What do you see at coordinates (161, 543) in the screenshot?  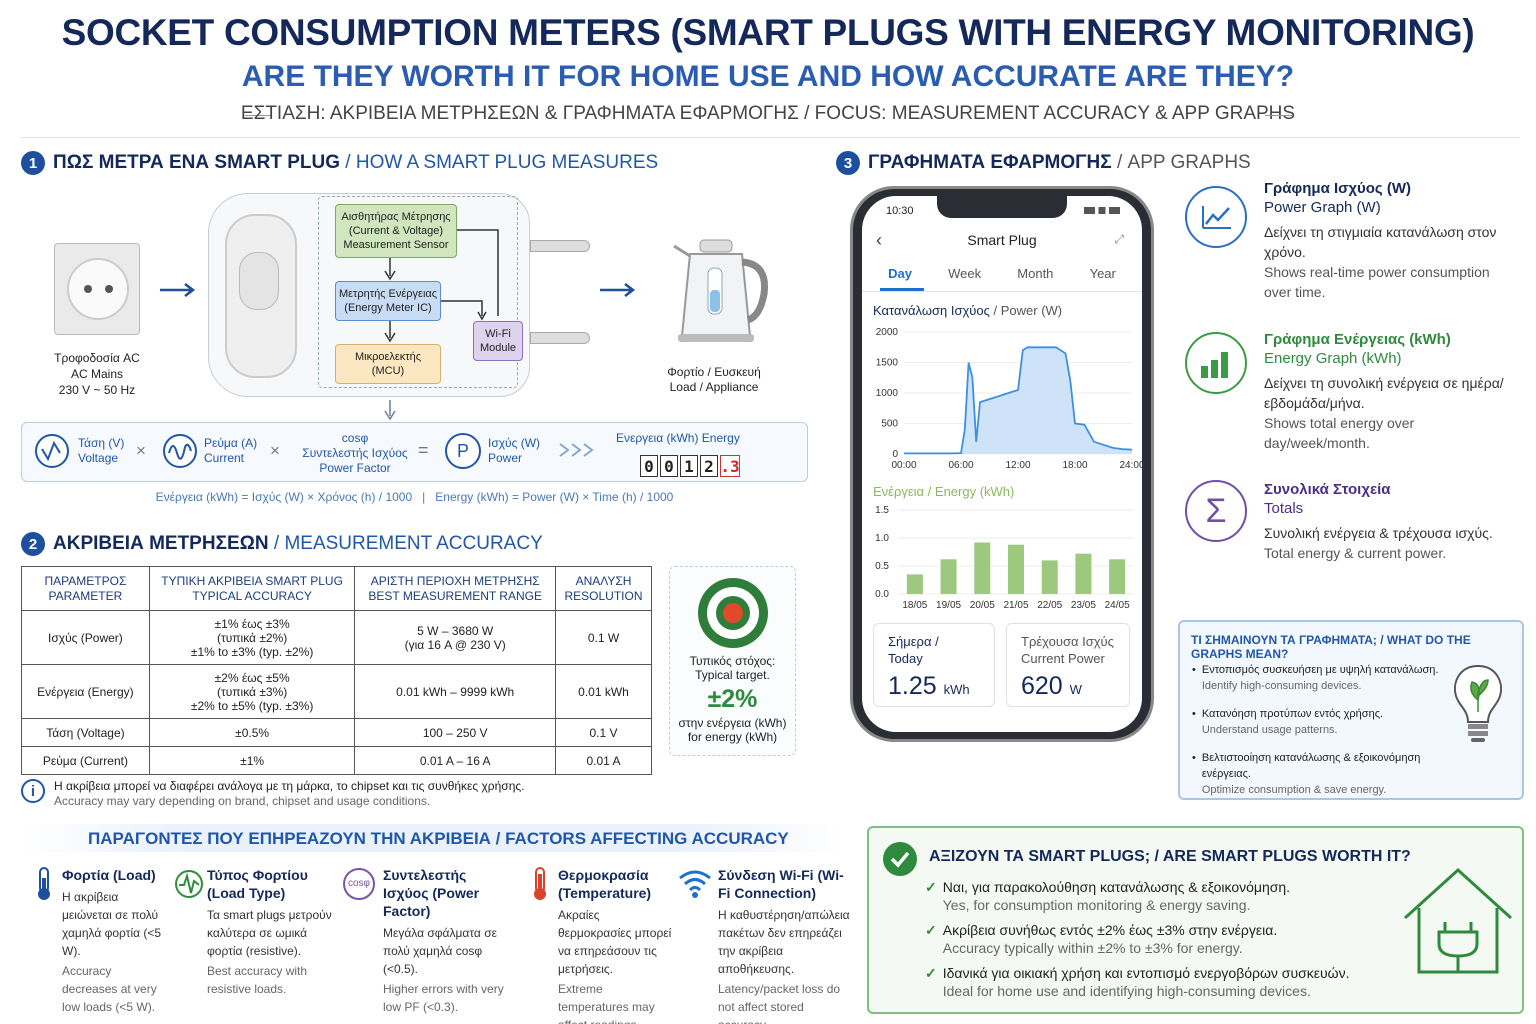 I see `section-title-gr: ΑΚΡΙΒΕΙΑ ΜΕΤΡΗΣΕΩΝ` at bounding box center [161, 543].